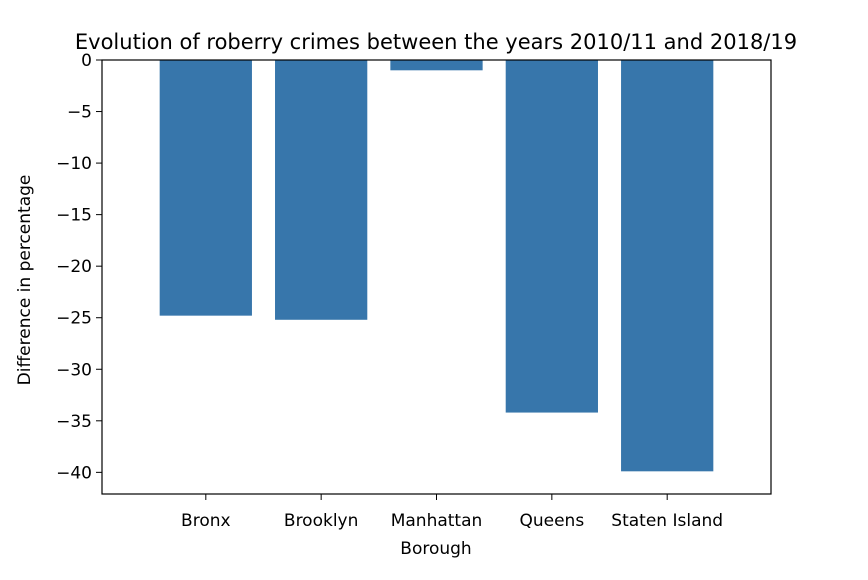 Image resolution: width=868 pixels, height=580 pixels. What do you see at coordinates (74, 164) in the screenshot?
I see `y-tick-label: −10` at bounding box center [74, 164].